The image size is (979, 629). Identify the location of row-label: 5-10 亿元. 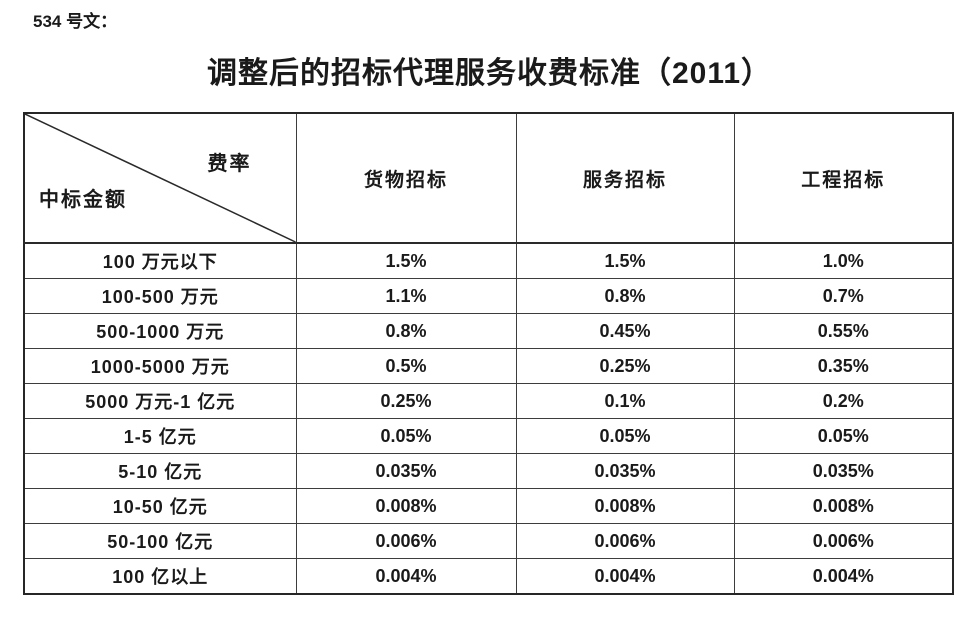
(160, 471).